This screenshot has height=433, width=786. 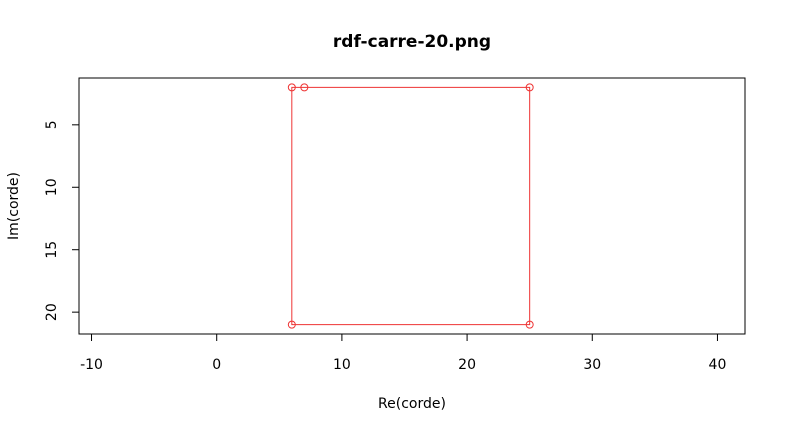 What do you see at coordinates (467, 365) in the screenshot?
I see `x-tick-label: 20` at bounding box center [467, 365].